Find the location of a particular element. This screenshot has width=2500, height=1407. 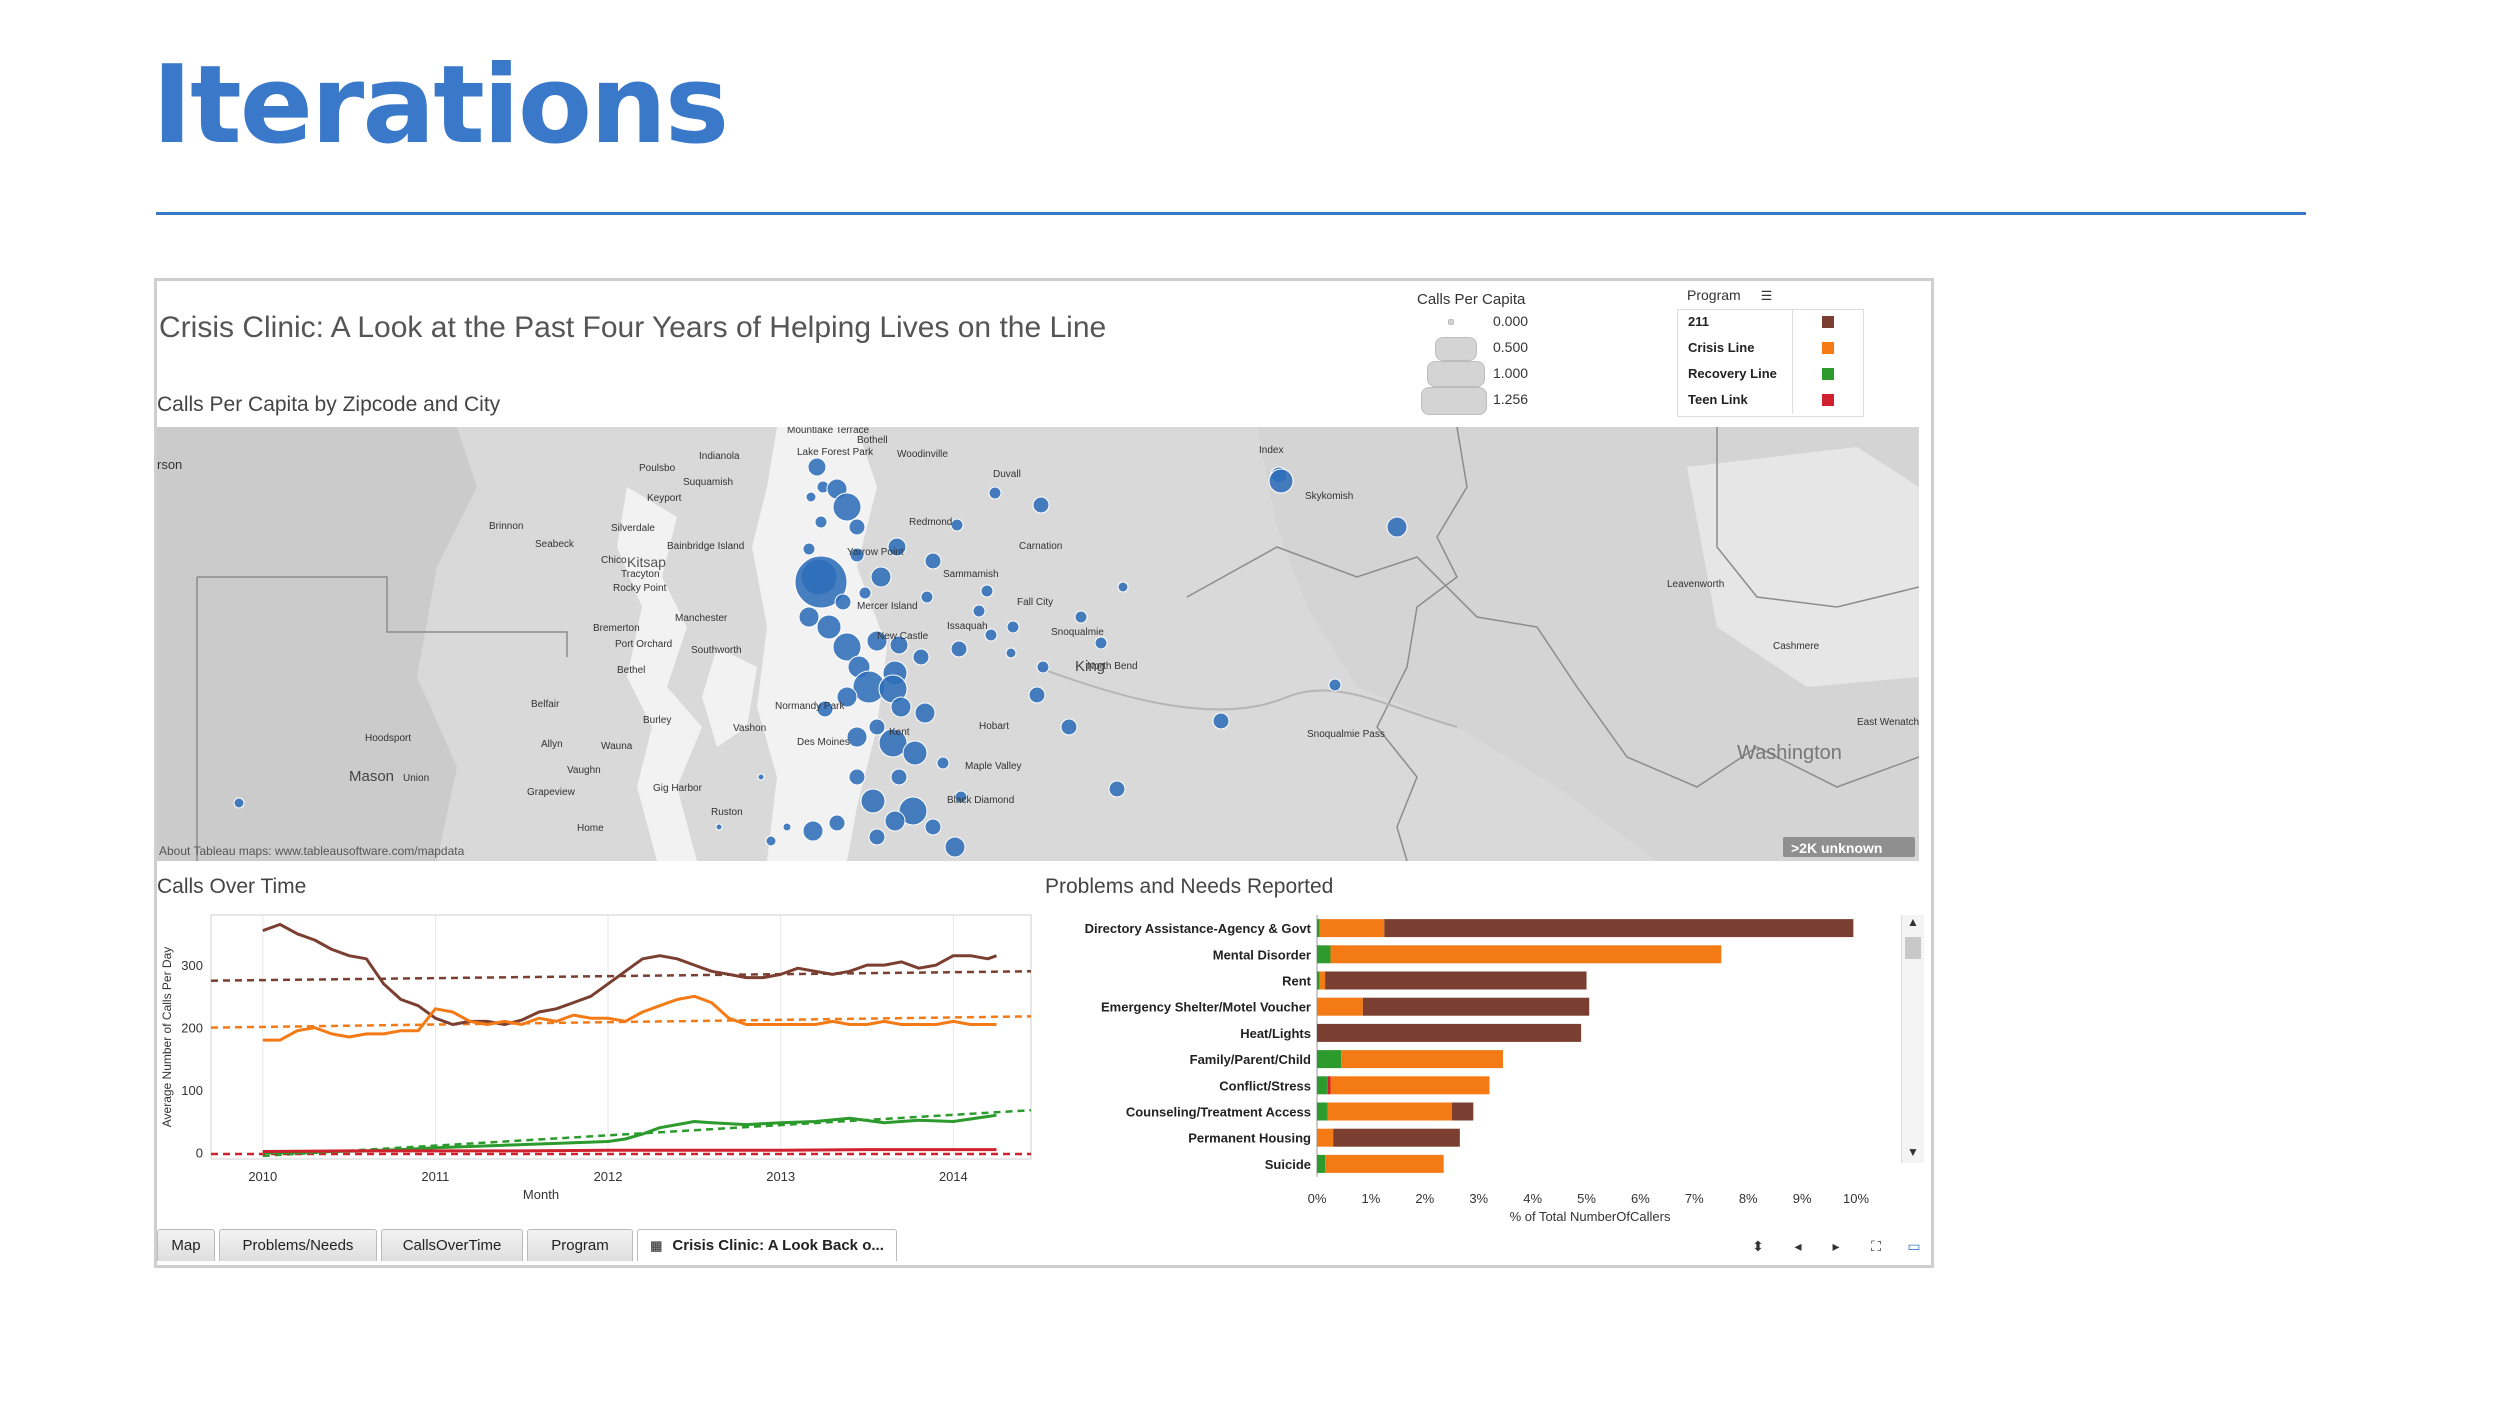

map-label: New Castle is located at coordinates (903, 636).